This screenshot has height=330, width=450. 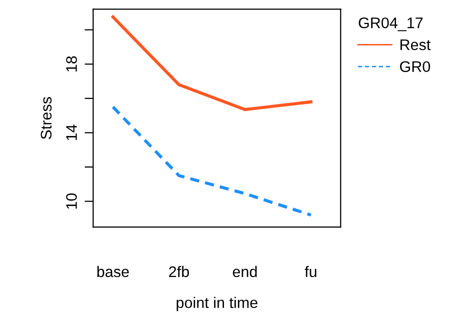 I want to click on y-tick-label: 14, so click(x=71, y=132).